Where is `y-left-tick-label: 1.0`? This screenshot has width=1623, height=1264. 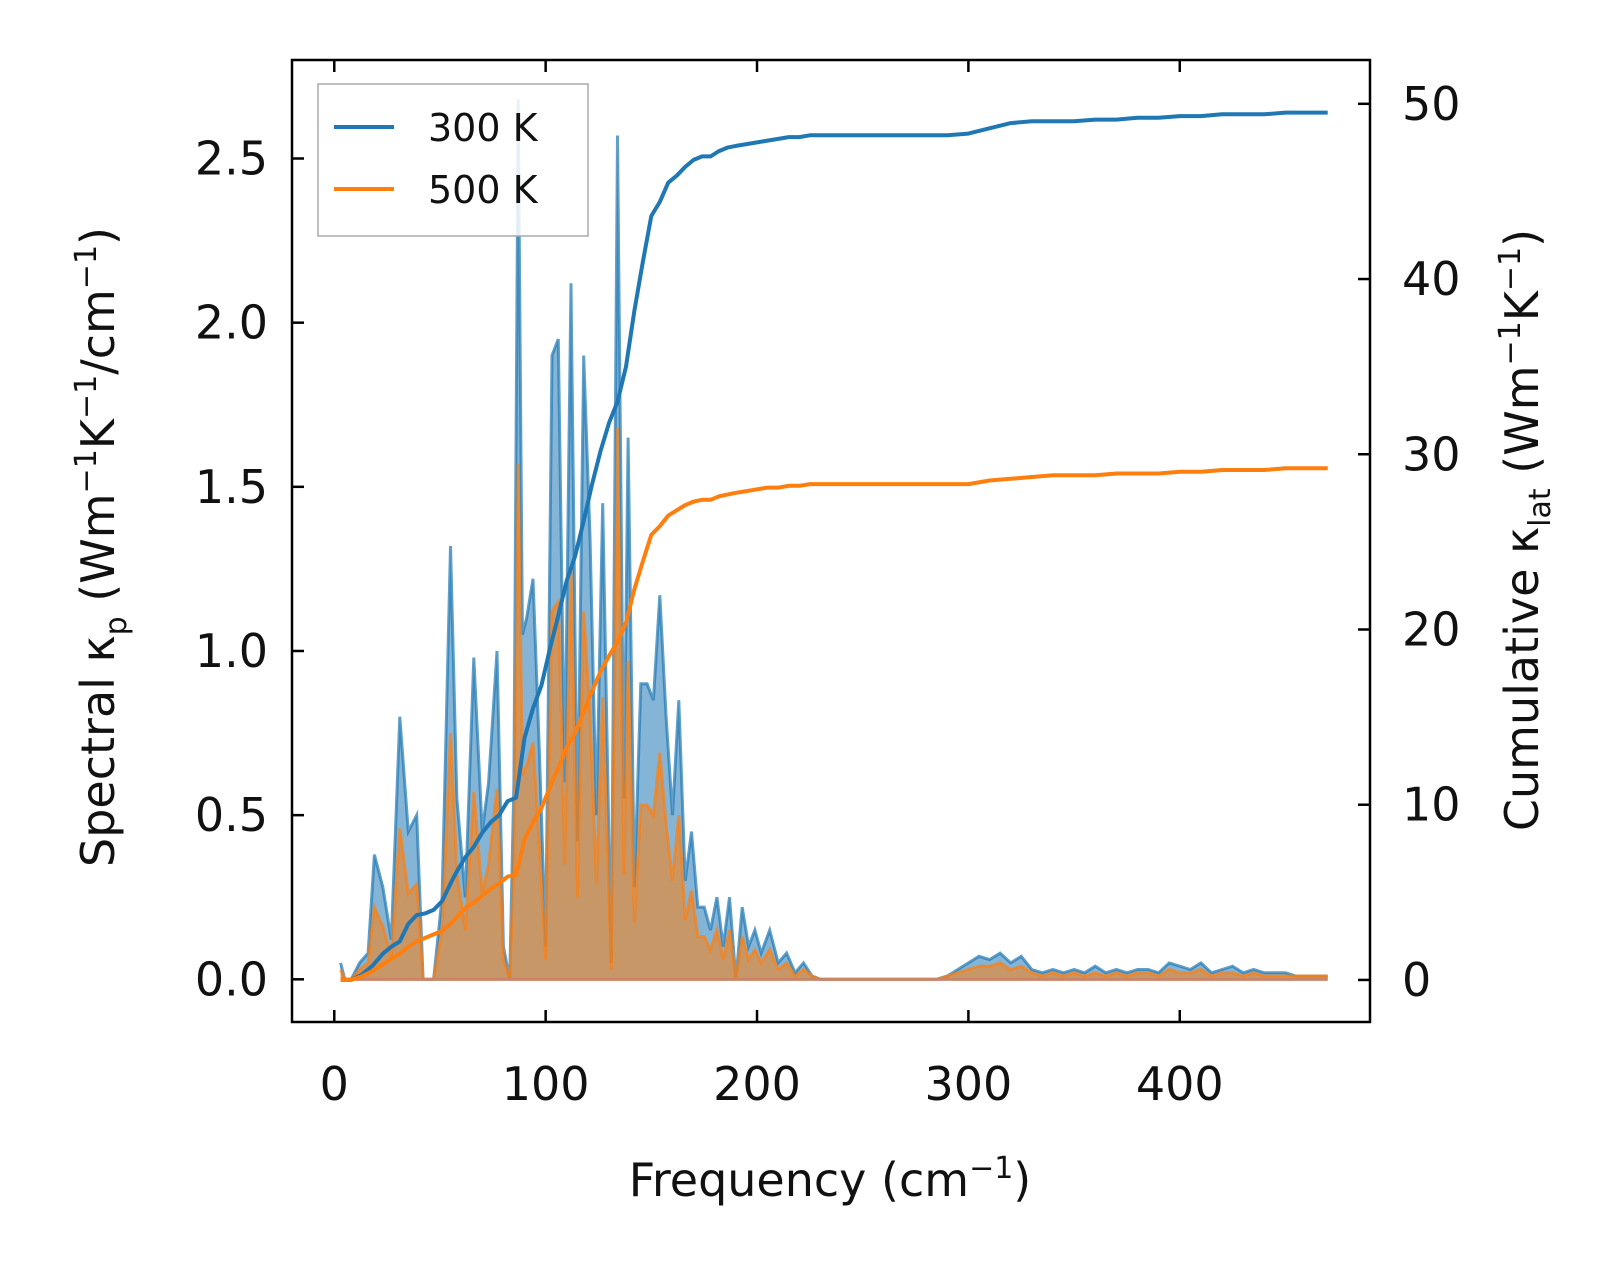 y-left-tick-label: 1.0 is located at coordinates (231, 651).